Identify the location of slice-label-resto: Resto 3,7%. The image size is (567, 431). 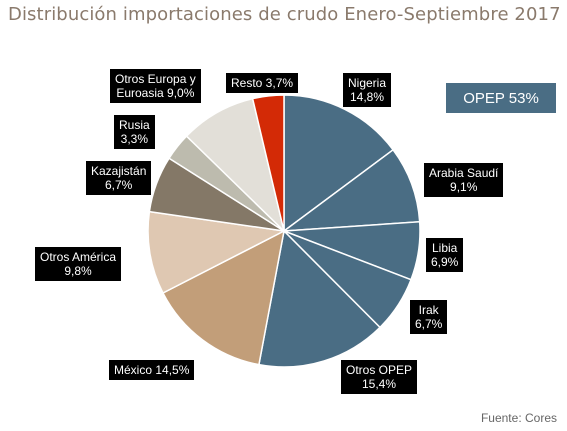
(262, 83).